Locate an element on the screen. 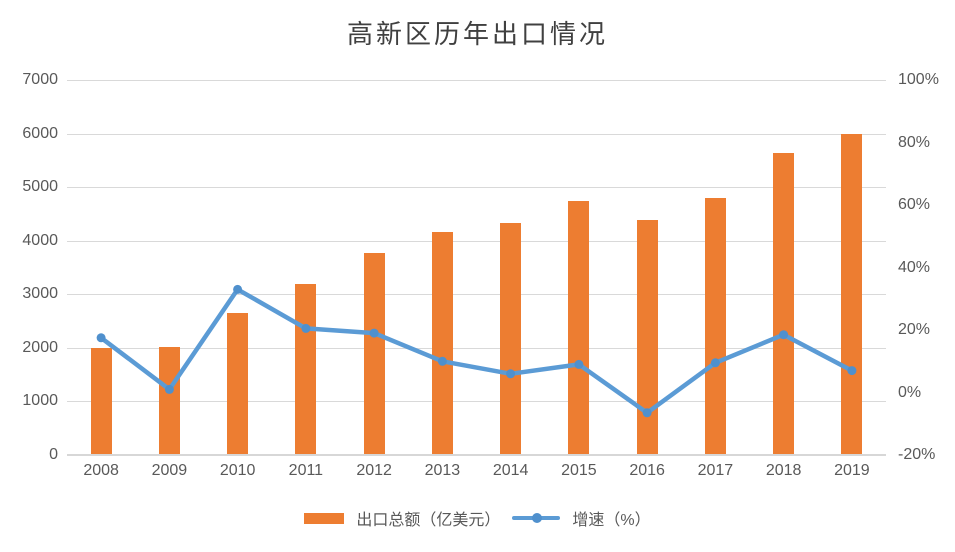  right-axis-tick: -20% is located at coordinates (917, 454).